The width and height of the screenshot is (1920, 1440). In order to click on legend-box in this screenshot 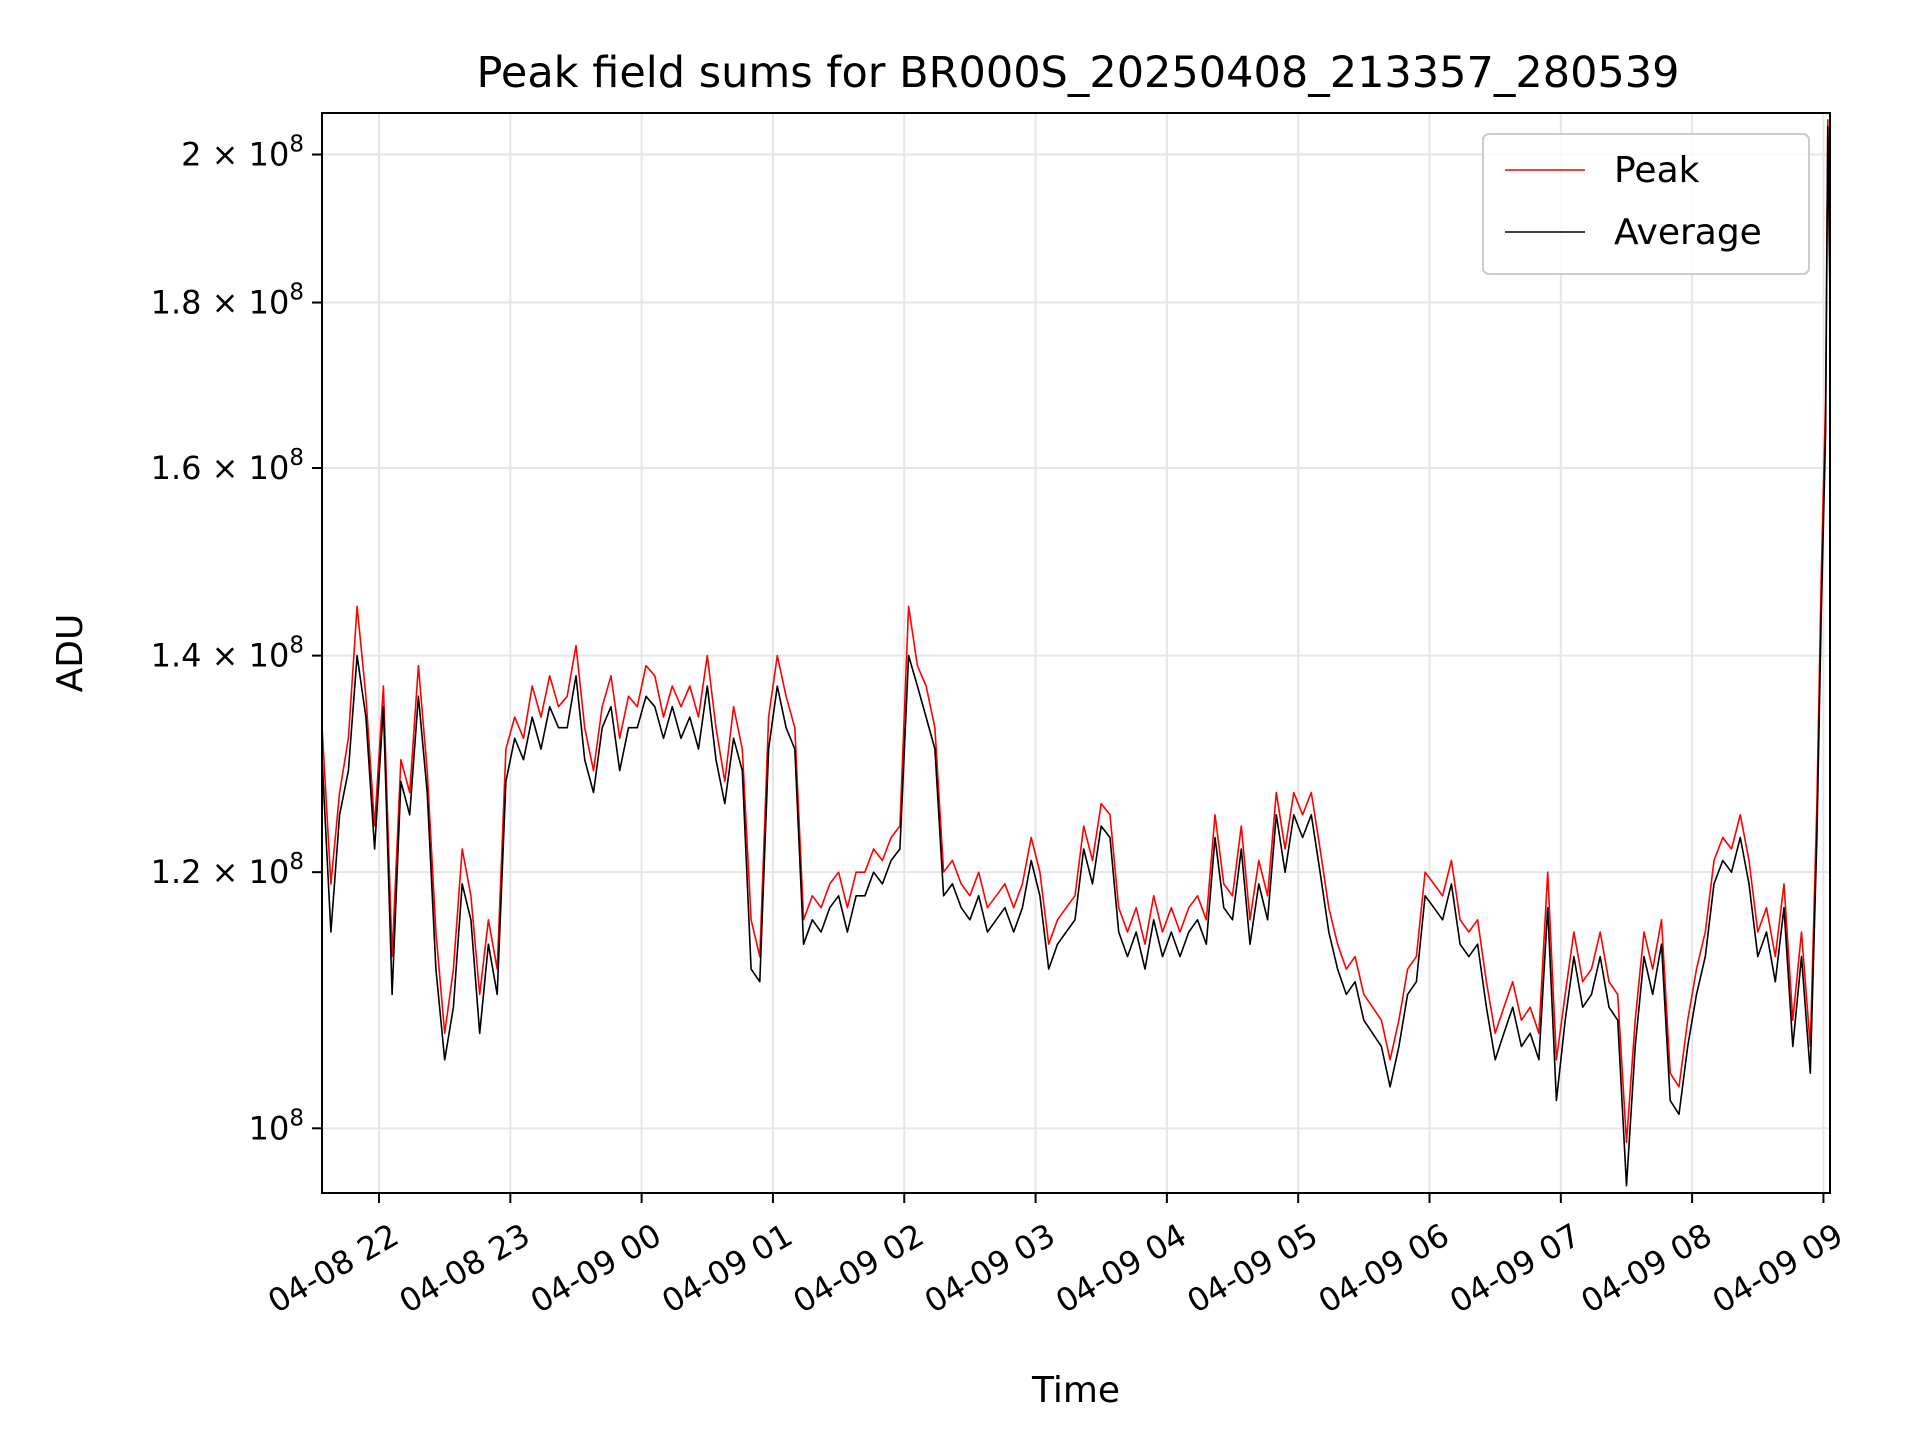, I will do `click(1646, 204)`.